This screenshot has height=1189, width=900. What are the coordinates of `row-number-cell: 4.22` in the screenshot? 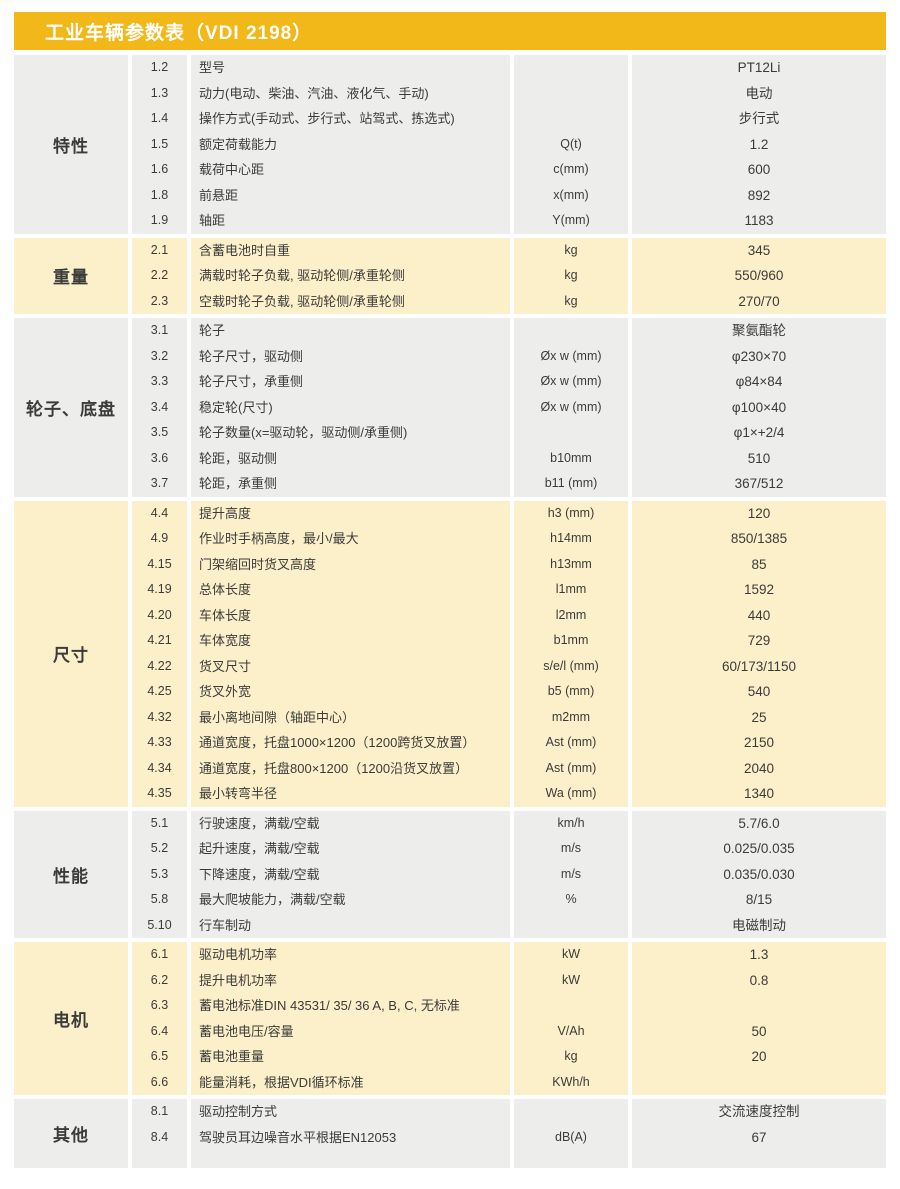 It's located at (159, 666).